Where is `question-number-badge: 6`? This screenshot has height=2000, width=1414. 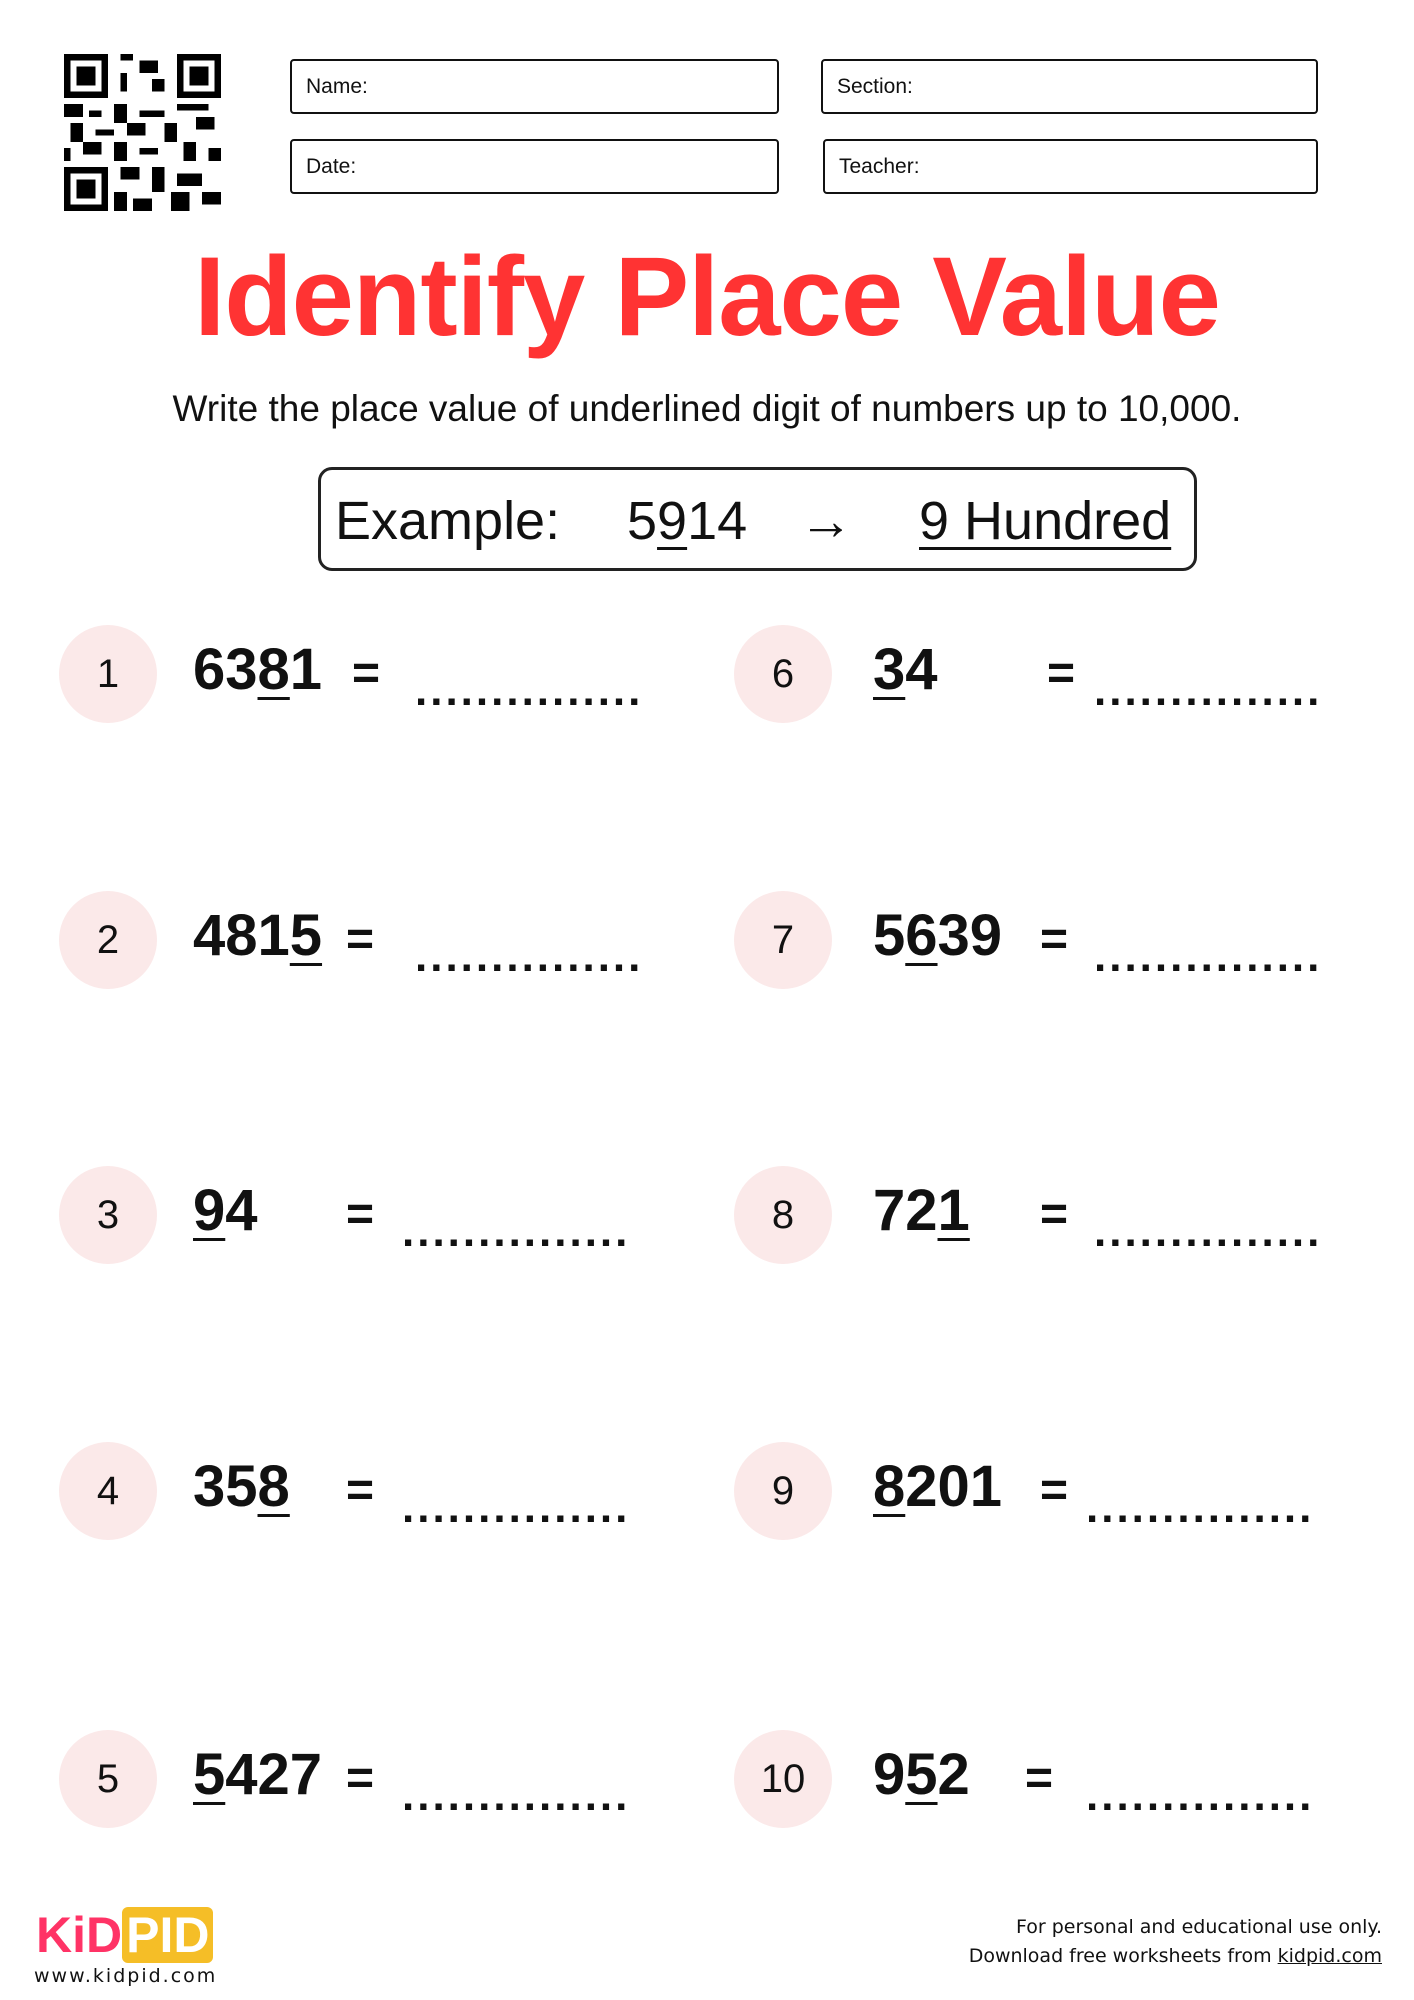 question-number-badge: 6 is located at coordinates (783, 674).